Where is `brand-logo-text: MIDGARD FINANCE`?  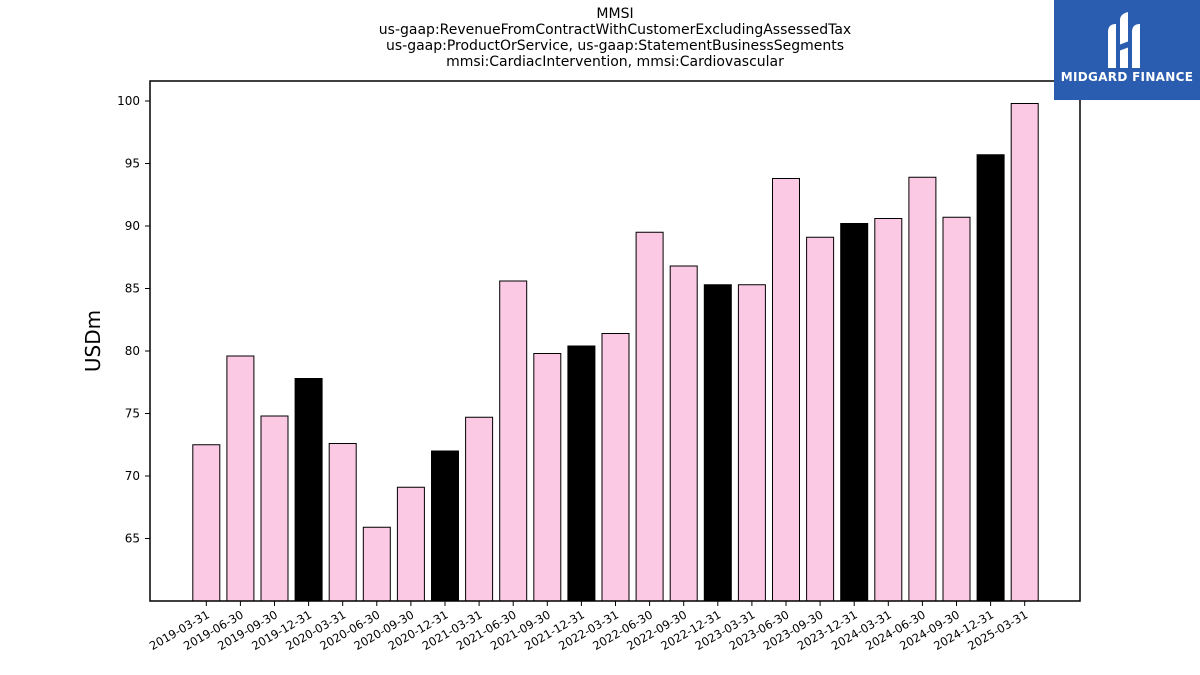
brand-logo-text: MIDGARD FINANCE is located at coordinates (1127, 77).